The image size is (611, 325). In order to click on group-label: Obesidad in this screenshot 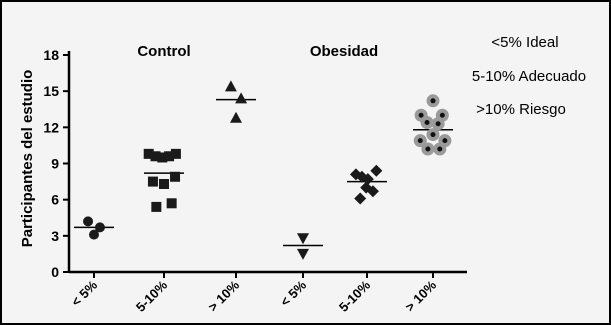, I will do `click(344, 51)`.